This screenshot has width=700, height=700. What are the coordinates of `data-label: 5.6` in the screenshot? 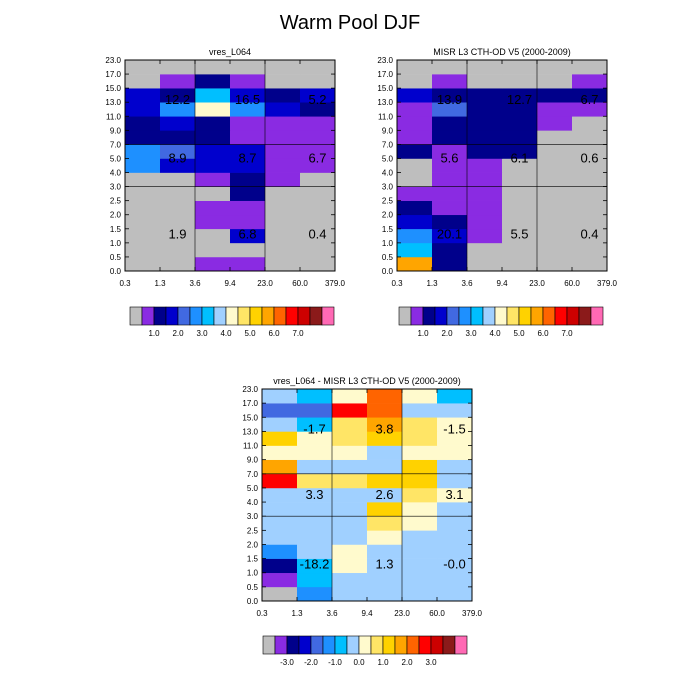 It's located at (449, 158).